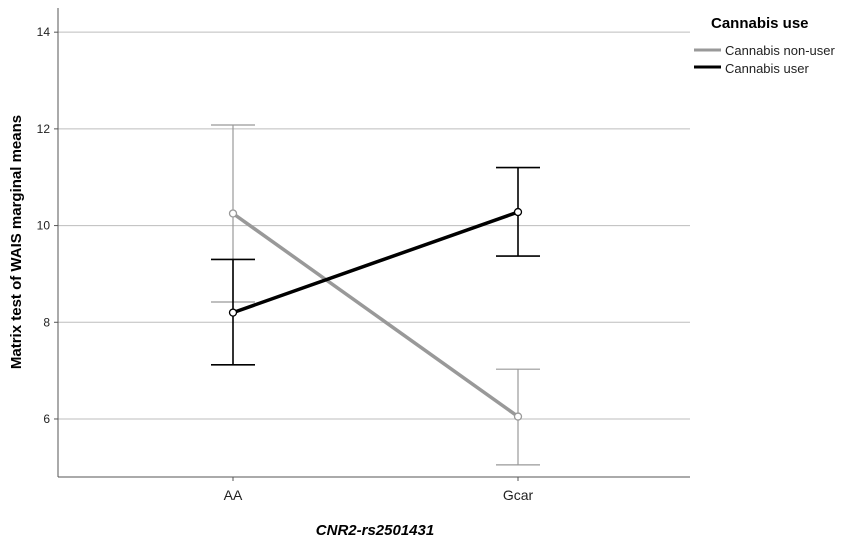 The height and width of the screenshot is (543, 851). Describe the element at coordinates (767, 68) in the screenshot. I see `legend-entry-user: Cannabis user` at that location.